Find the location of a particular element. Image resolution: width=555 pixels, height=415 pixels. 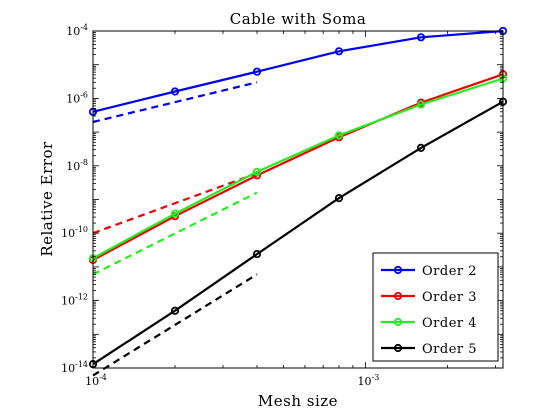

y-tick-label: 10⁻⁶ is located at coordinates (77, 97).